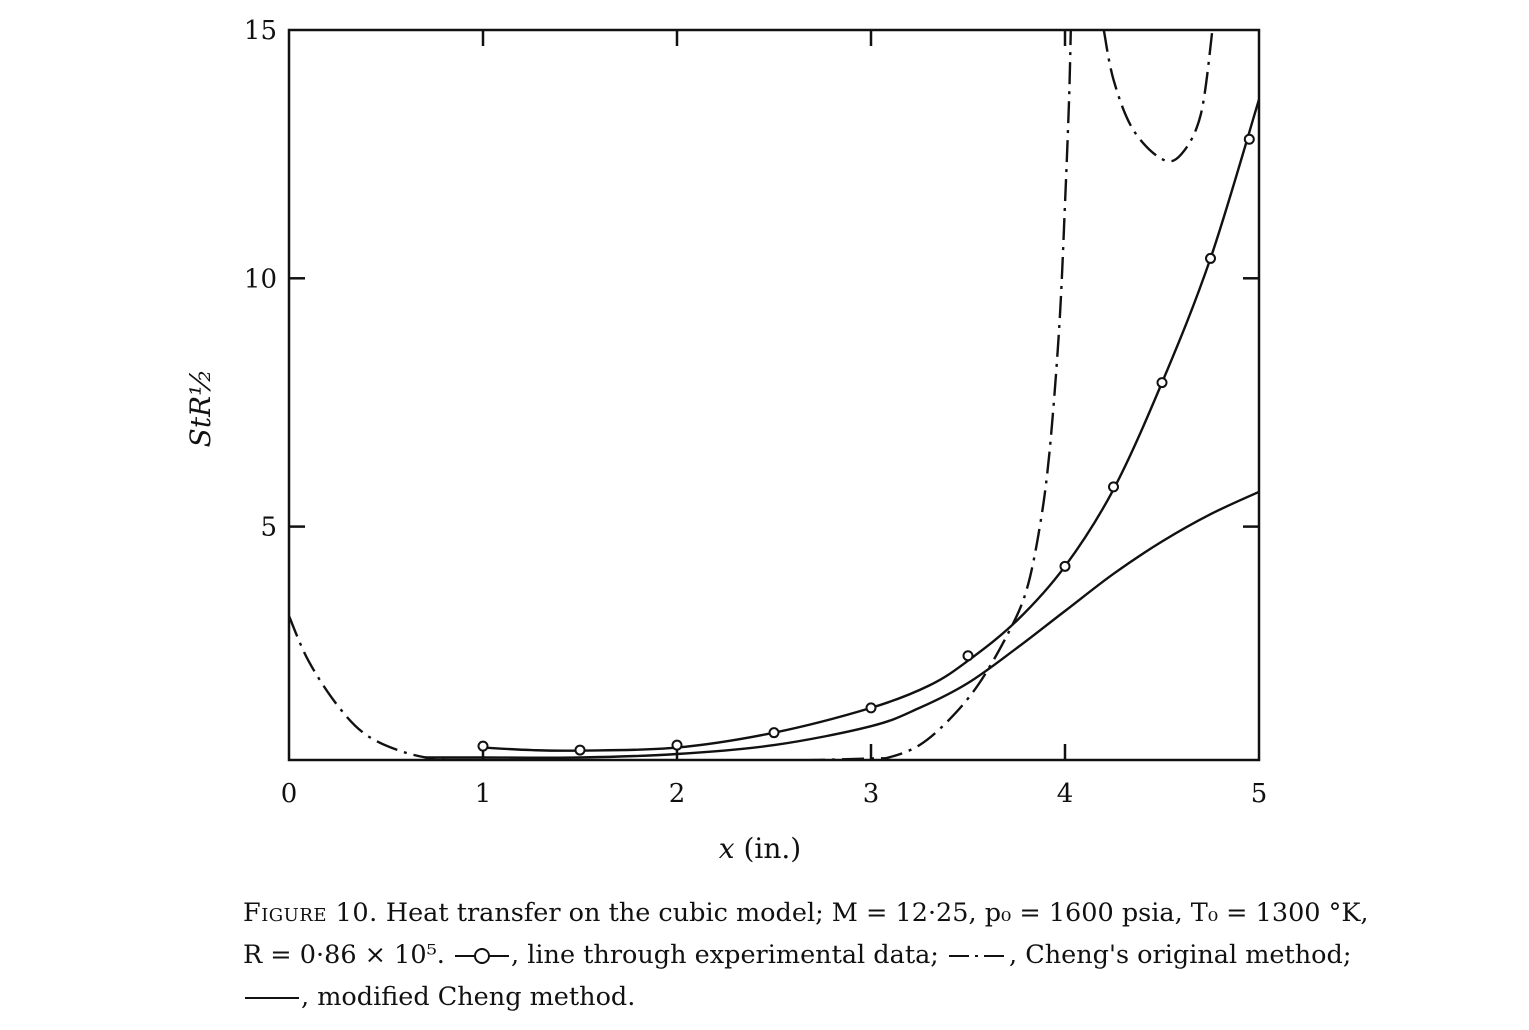  Describe the element at coordinates (310, 913) in the screenshot. I see `caption-figure-label: Figure 10.` at that location.